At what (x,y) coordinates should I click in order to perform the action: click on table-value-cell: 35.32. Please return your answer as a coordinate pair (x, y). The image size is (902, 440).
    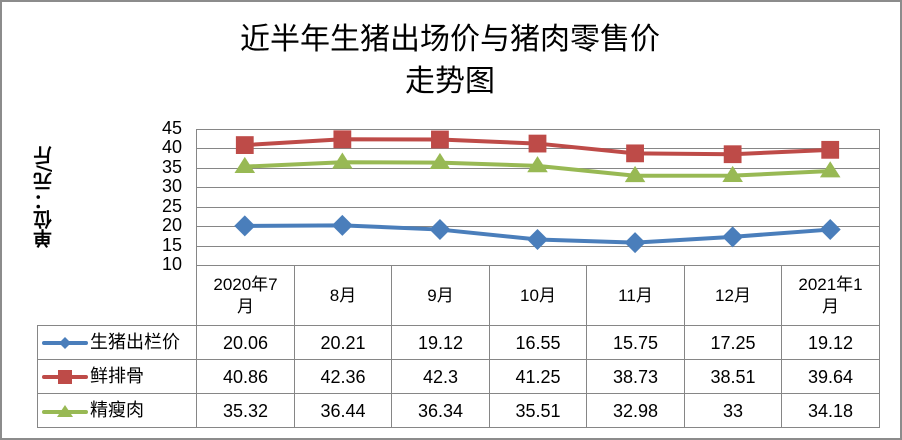
    Looking at the image, I should click on (245, 410).